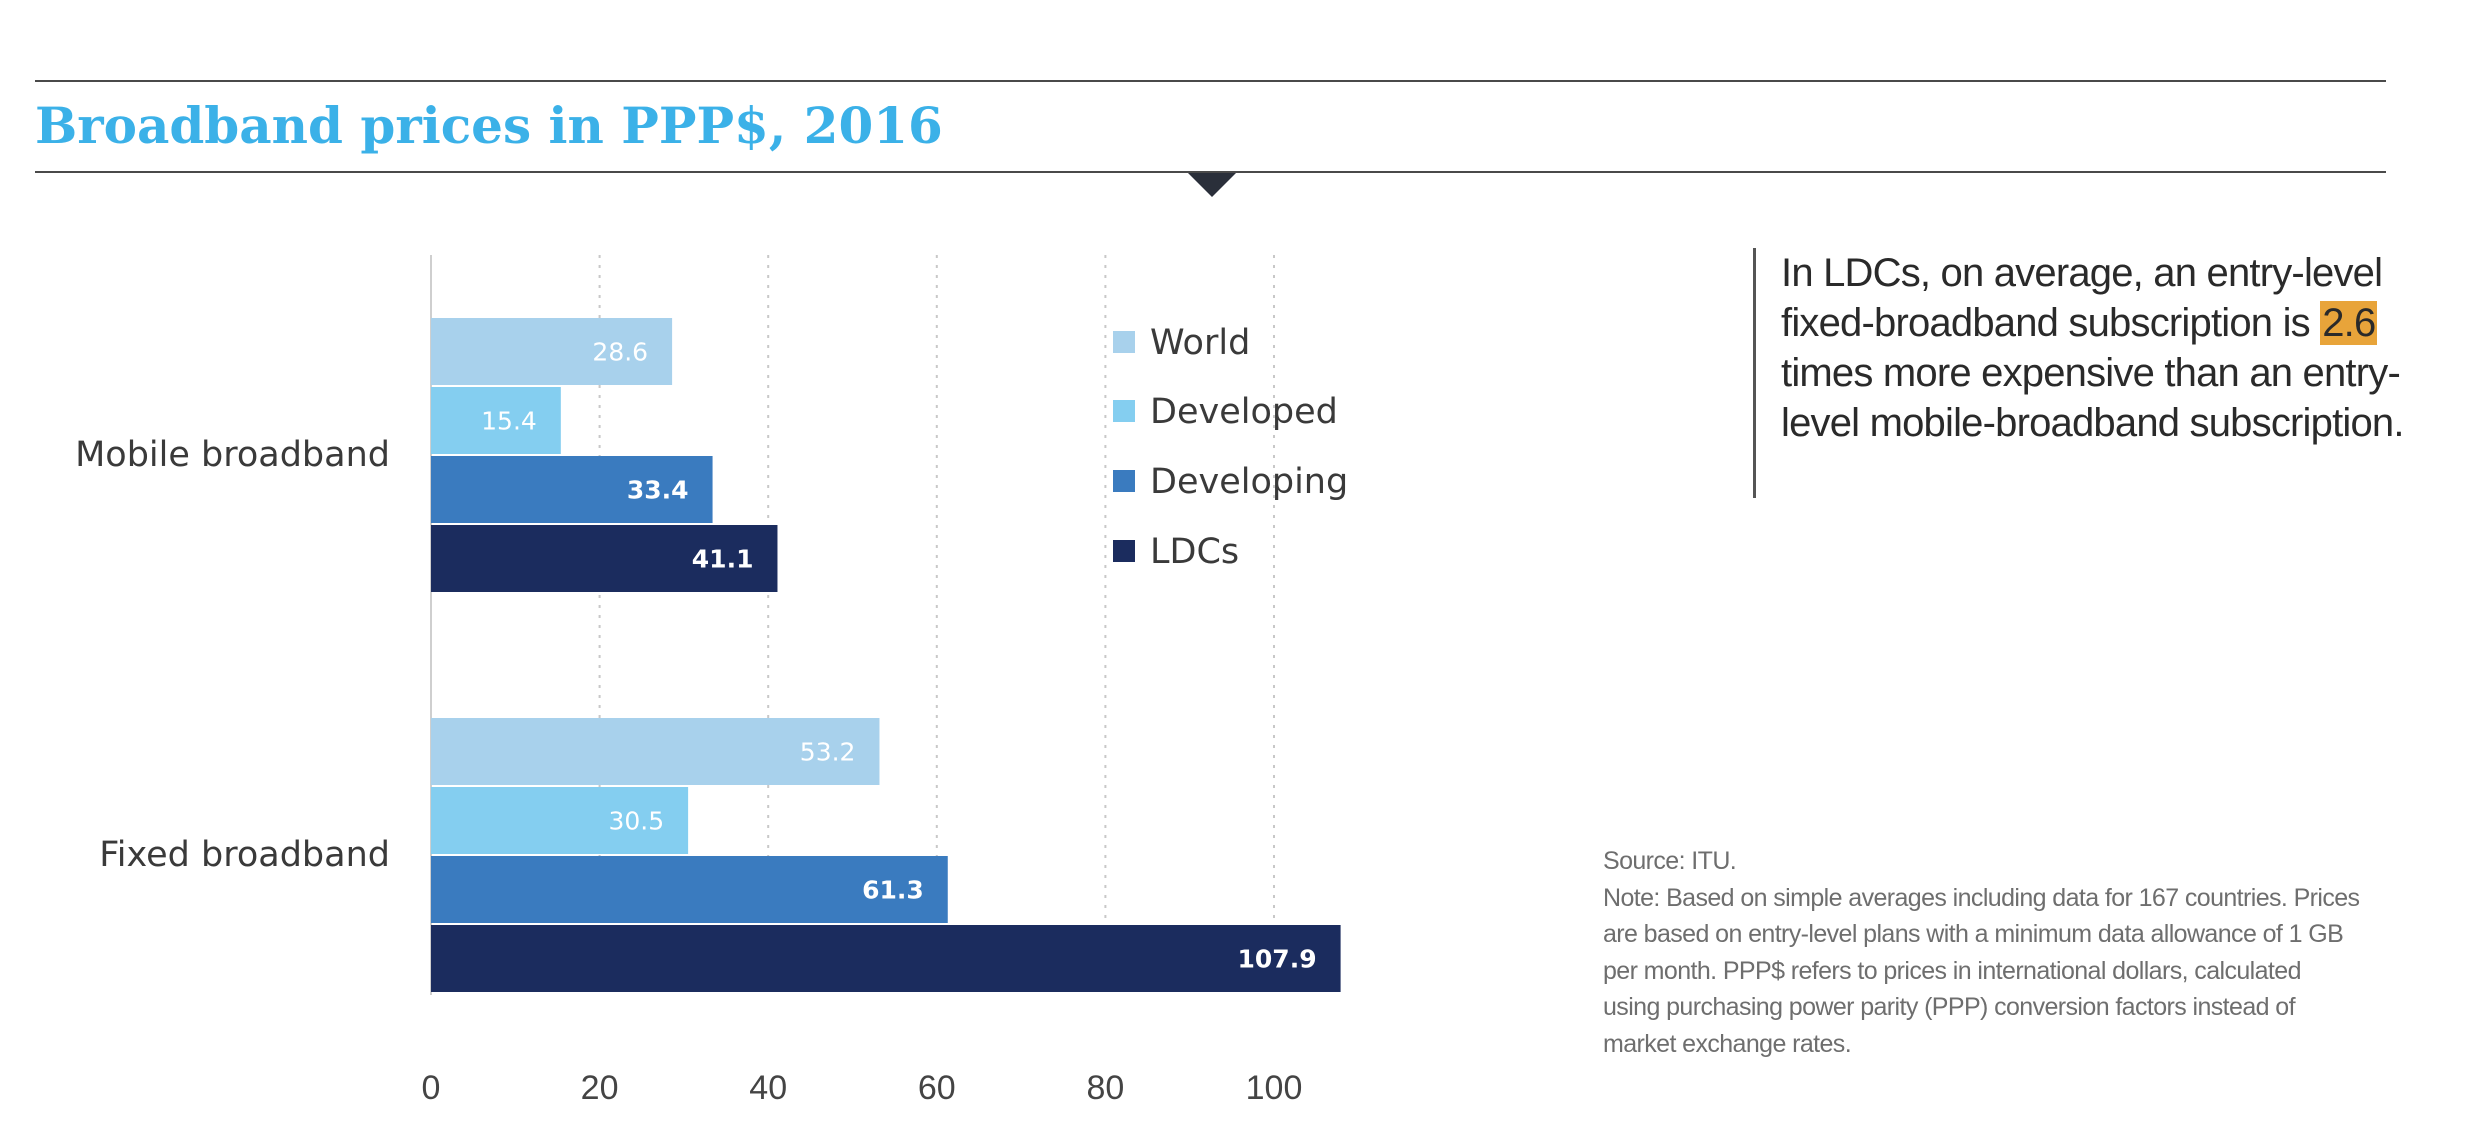 This screenshot has height=1140, width=2472. Describe the element at coordinates (636, 821) in the screenshot. I see `data-label: 30.5` at that location.